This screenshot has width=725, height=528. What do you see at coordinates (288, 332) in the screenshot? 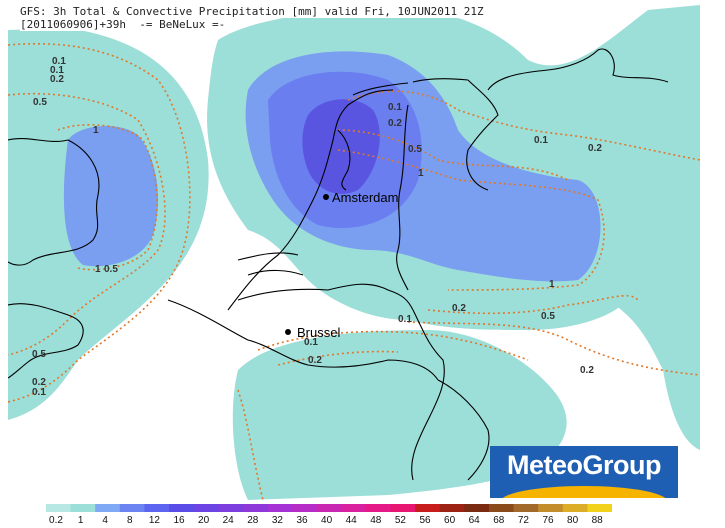
I see `brussel-marker-icon` at bounding box center [288, 332].